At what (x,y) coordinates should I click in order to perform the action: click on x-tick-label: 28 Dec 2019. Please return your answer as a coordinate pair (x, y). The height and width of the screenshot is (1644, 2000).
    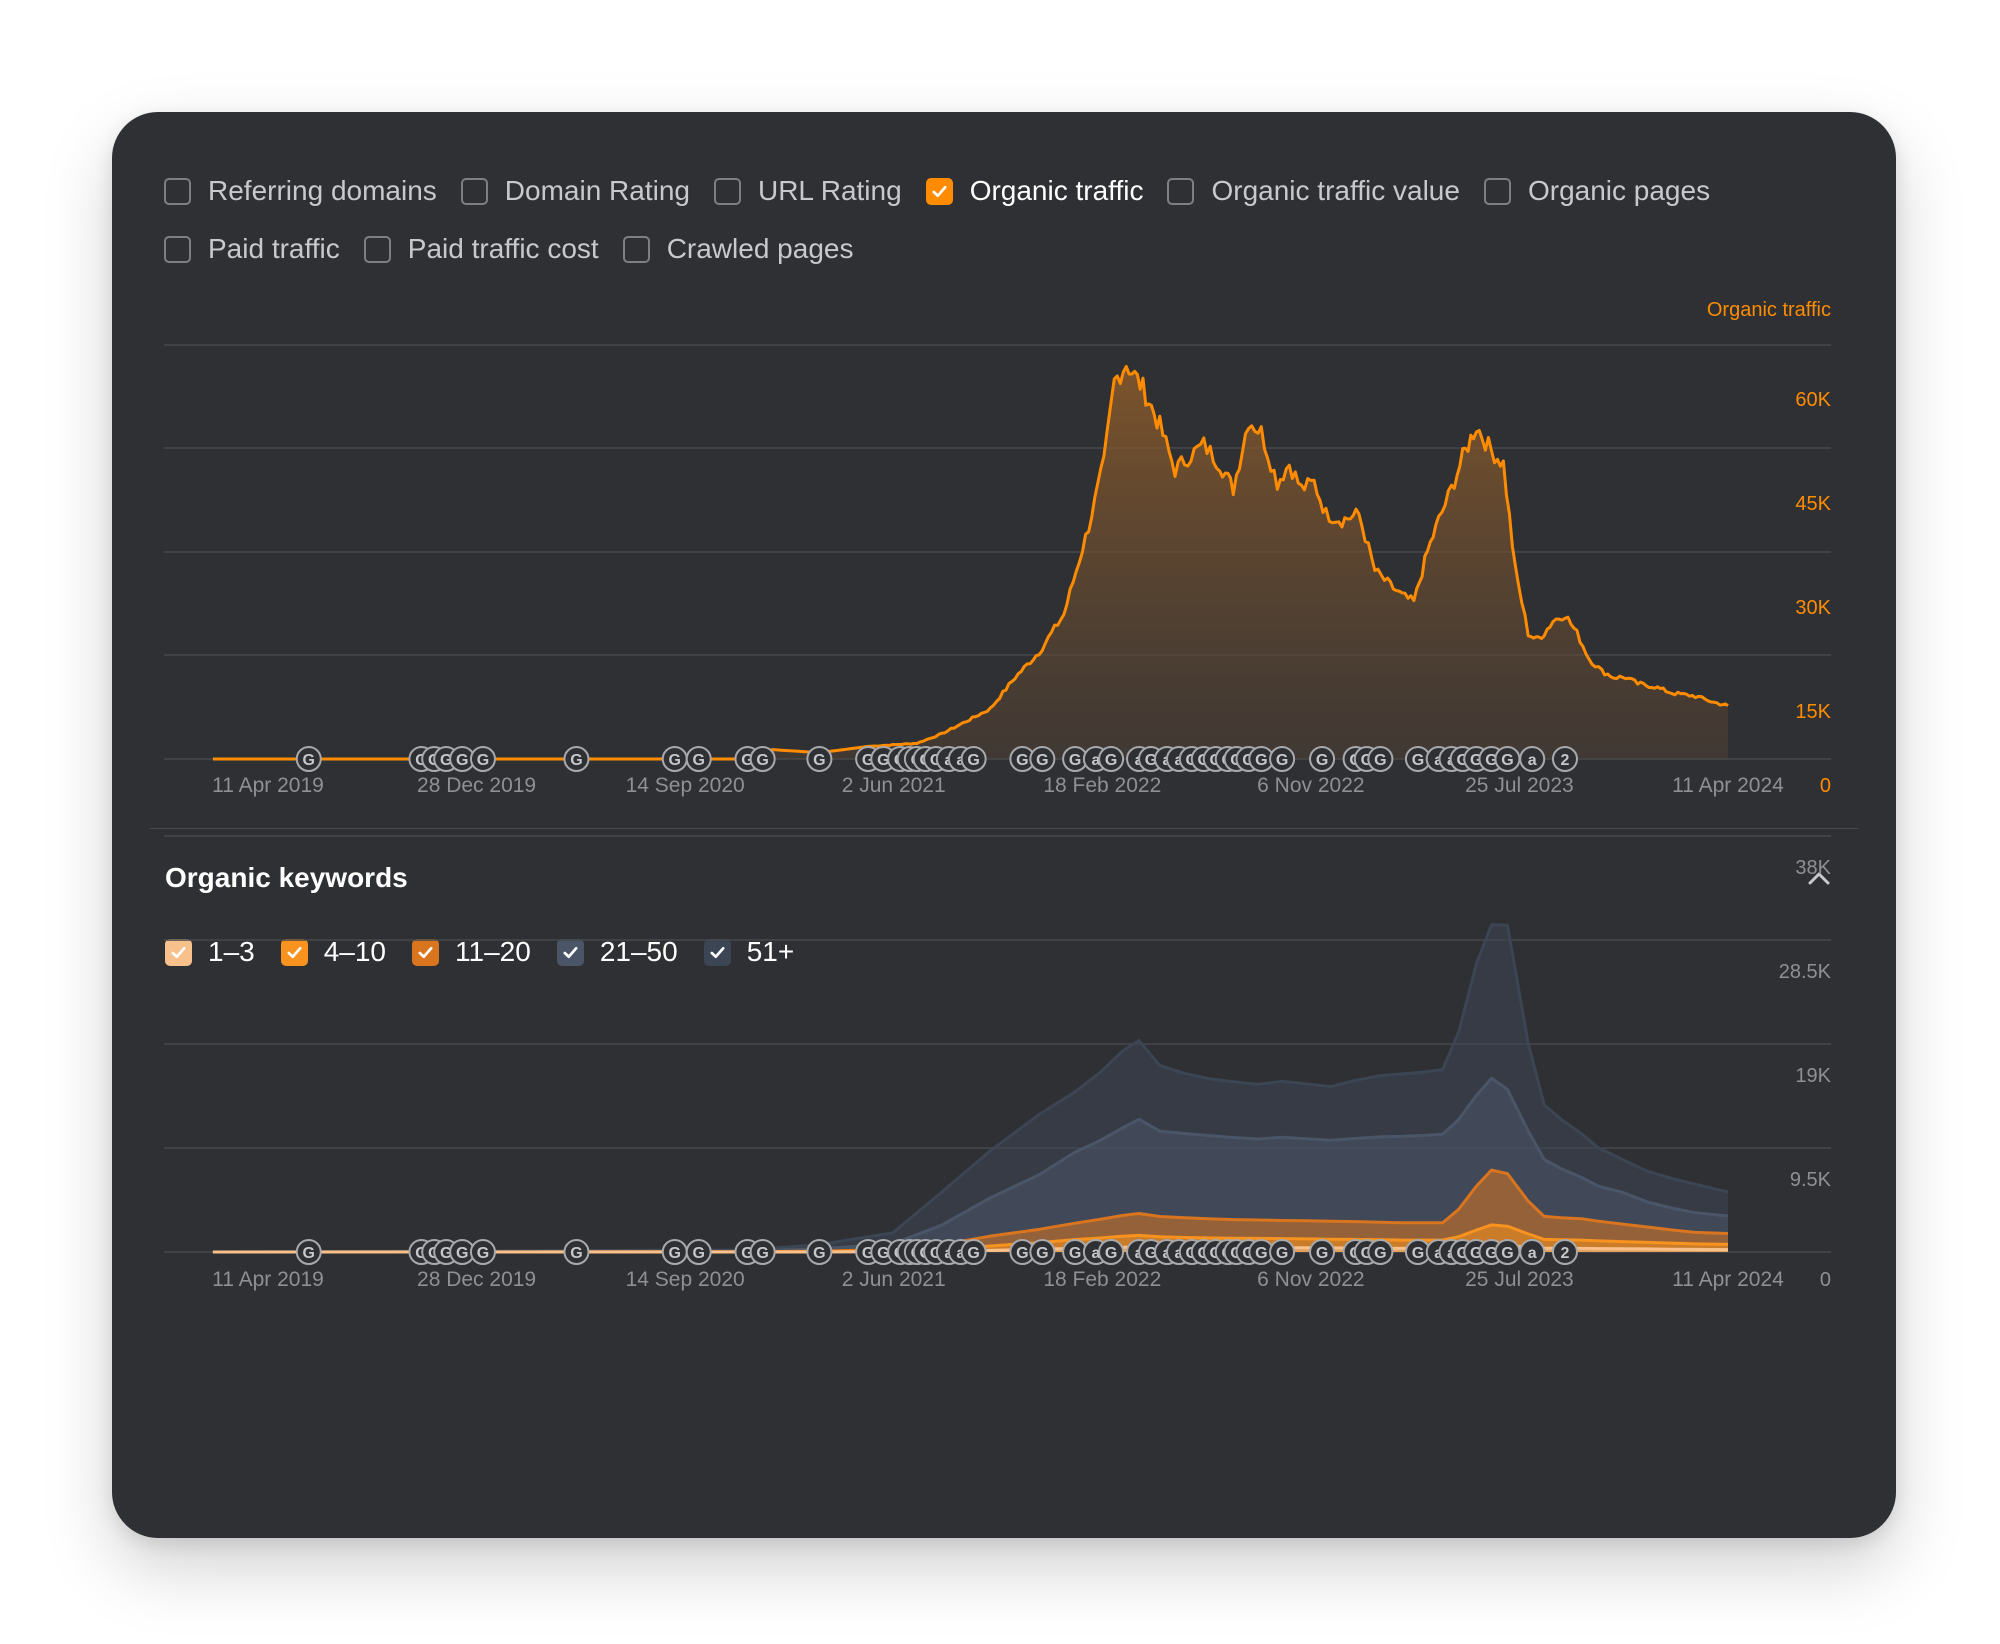
    Looking at the image, I should click on (476, 785).